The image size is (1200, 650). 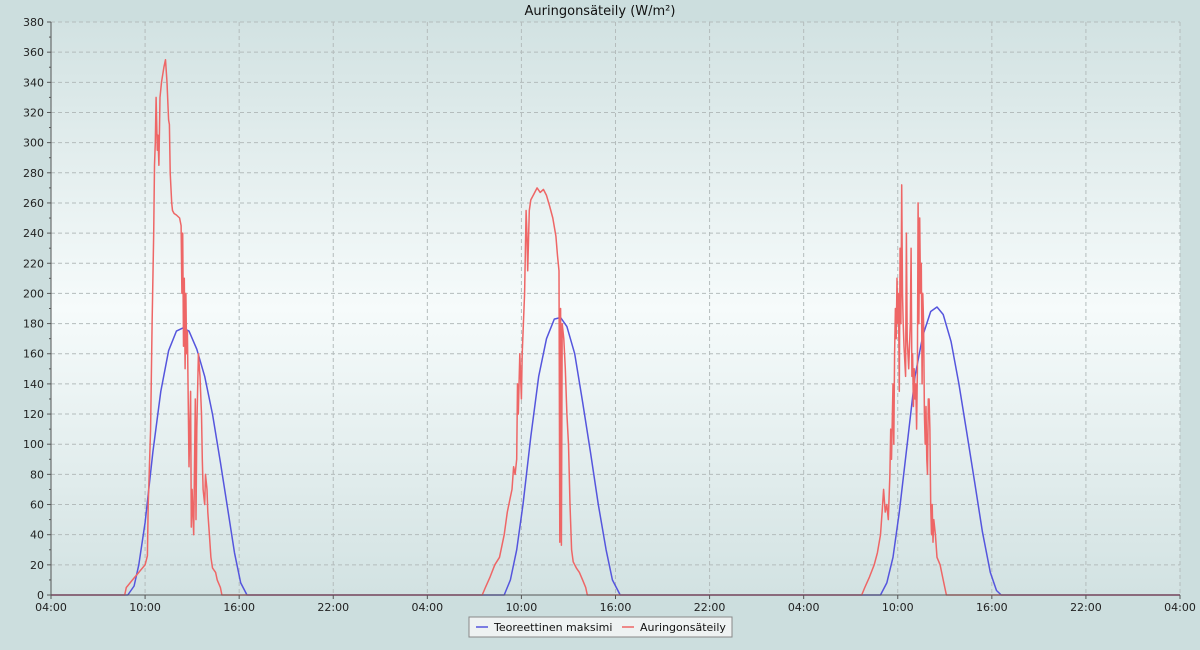 What do you see at coordinates (33, 112) in the screenshot?
I see `y-tick-label: 320` at bounding box center [33, 112].